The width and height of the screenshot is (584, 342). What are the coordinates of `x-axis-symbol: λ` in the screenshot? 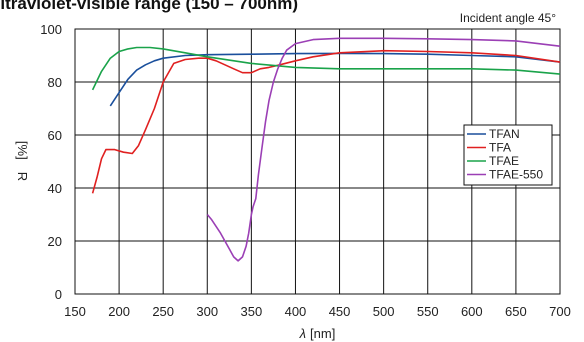 It's located at (302, 333).